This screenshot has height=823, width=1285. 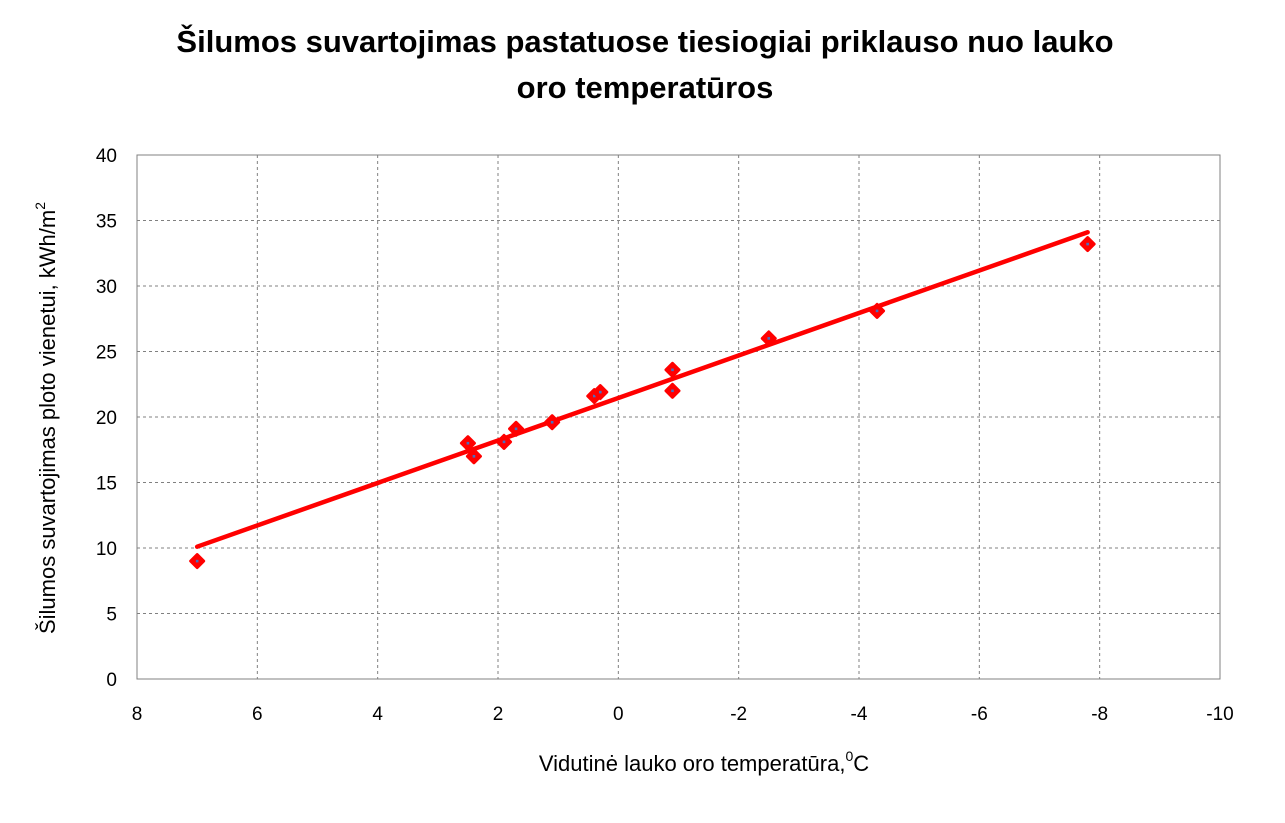 What do you see at coordinates (1219, 714) in the screenshot?
I see `x-tick-label: -10` at bounding box center [1219, 714].